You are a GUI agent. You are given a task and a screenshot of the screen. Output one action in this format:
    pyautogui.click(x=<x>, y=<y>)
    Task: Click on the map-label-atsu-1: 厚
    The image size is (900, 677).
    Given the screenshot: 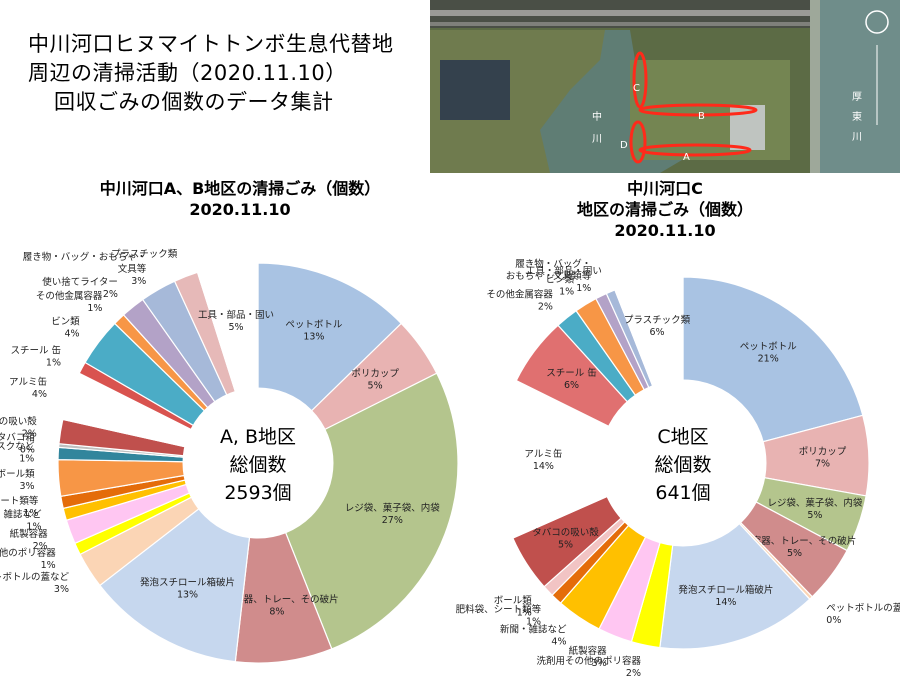 What is the action you would take?
    pyautogui.click(x=857, y=97)
    